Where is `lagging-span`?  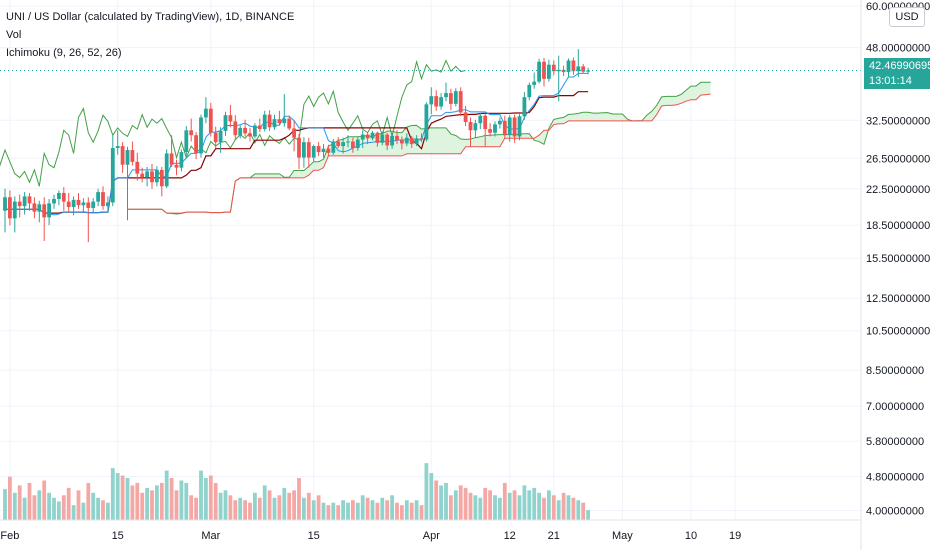 lagging-span is located at coordinates (233, 123).